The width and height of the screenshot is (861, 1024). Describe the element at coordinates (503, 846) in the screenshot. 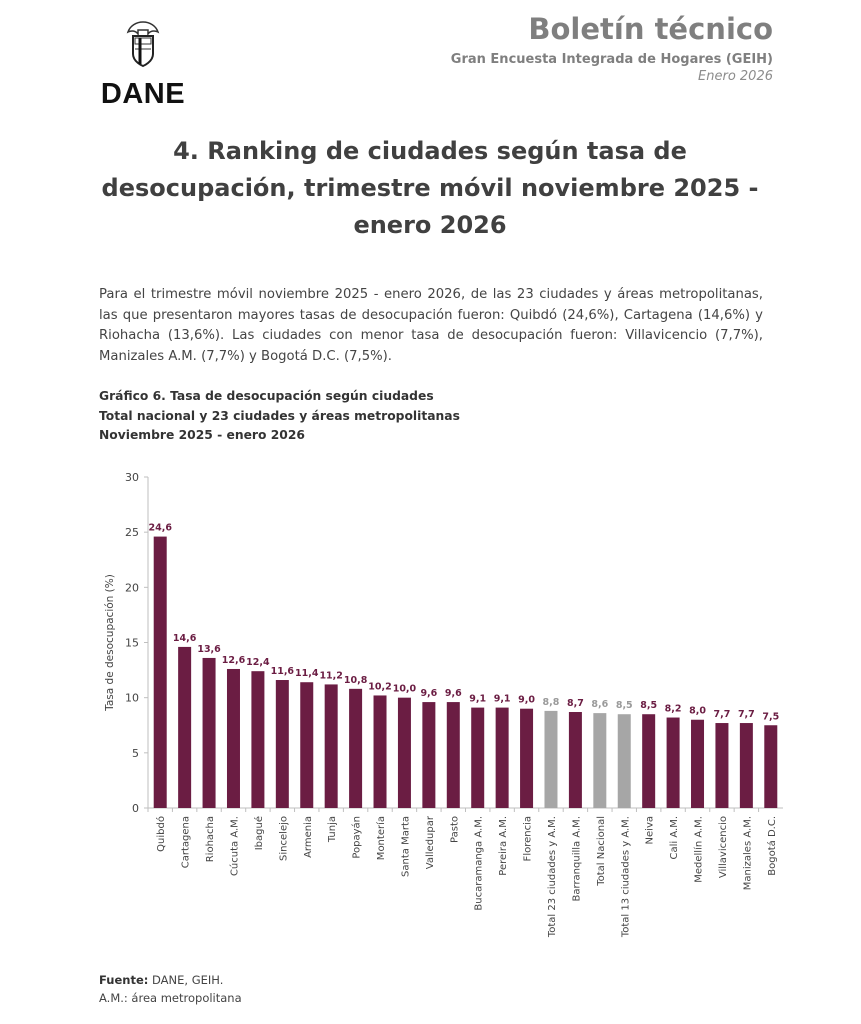

I see `category-label: Pereira A.M.` at that location.